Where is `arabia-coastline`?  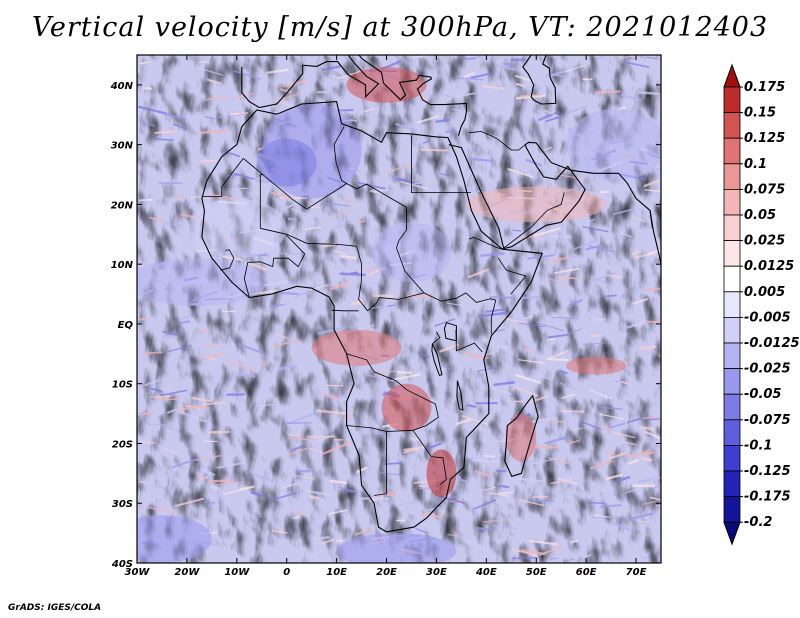 arabia-coastline is located at coordinates (551, 195).